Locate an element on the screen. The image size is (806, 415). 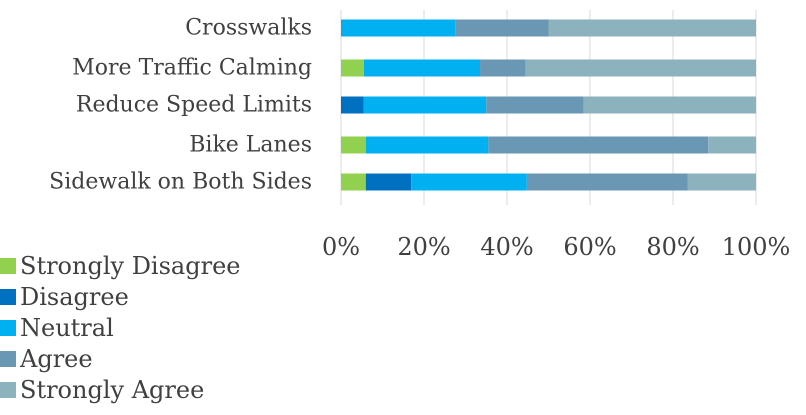
legend-label: Disagree is located at coordinates (74, 297).